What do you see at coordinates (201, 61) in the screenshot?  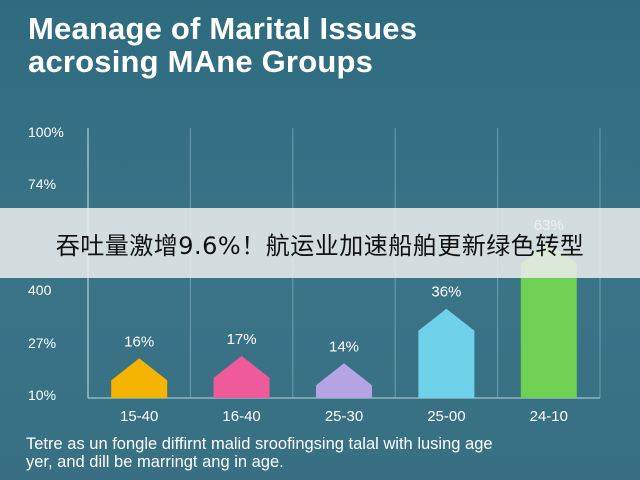 I see `chart-title-line-2: acrosing MAne Groups` at bounding box center [201, 61].